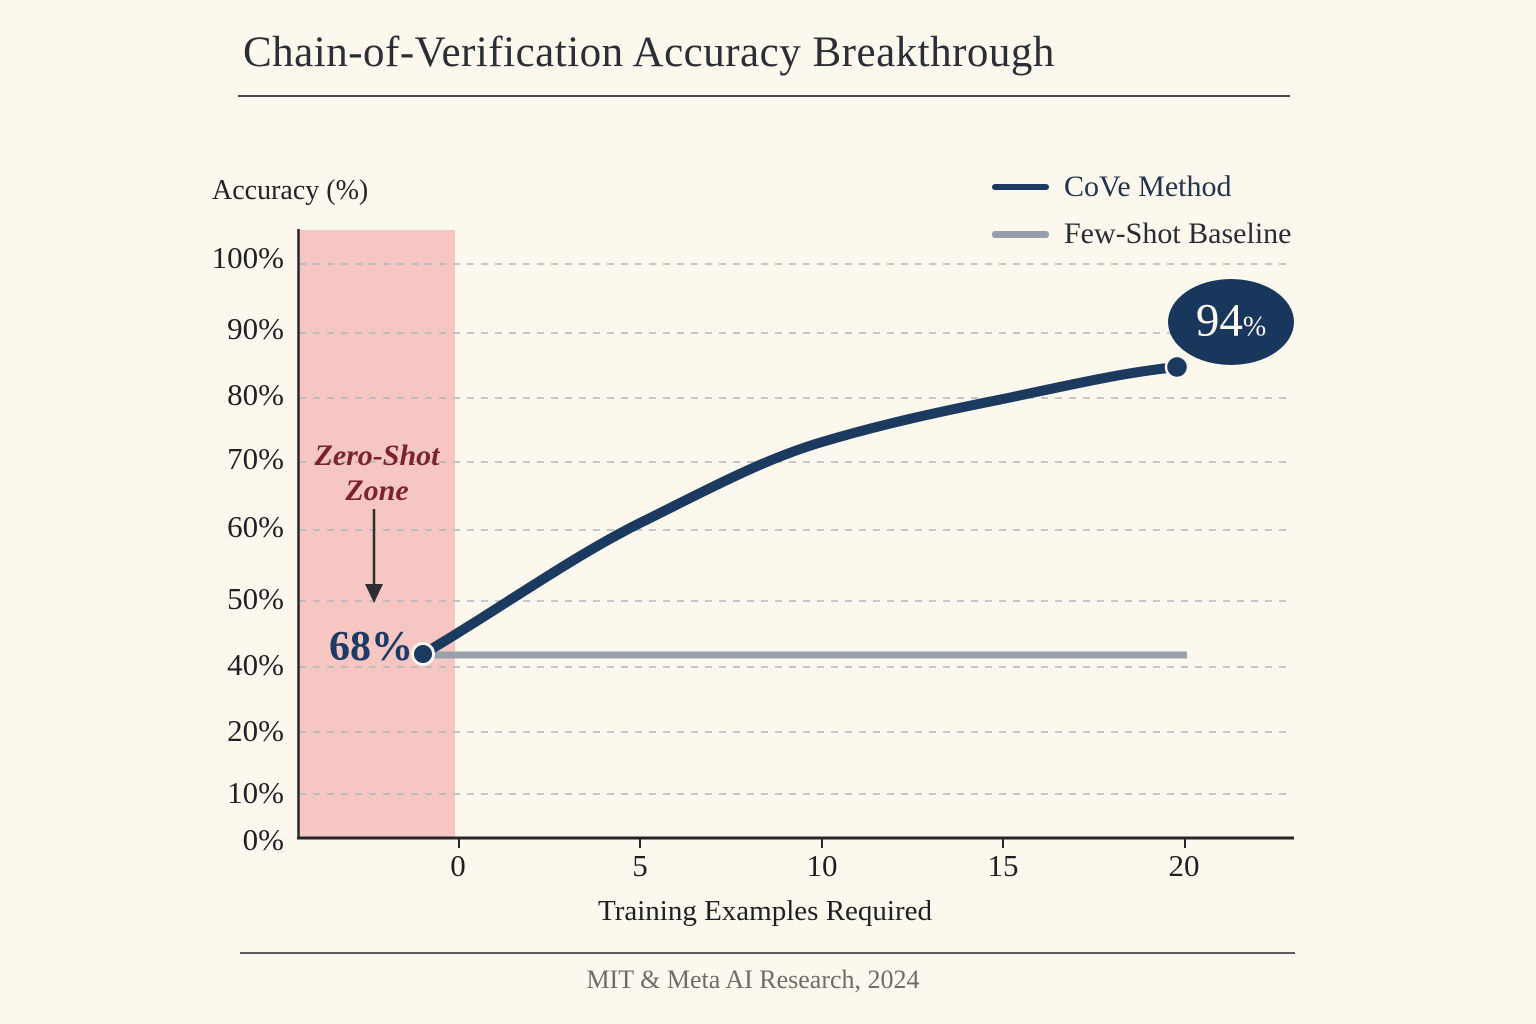  I want to click on y-tick-label: 90%, so click(255, 328).